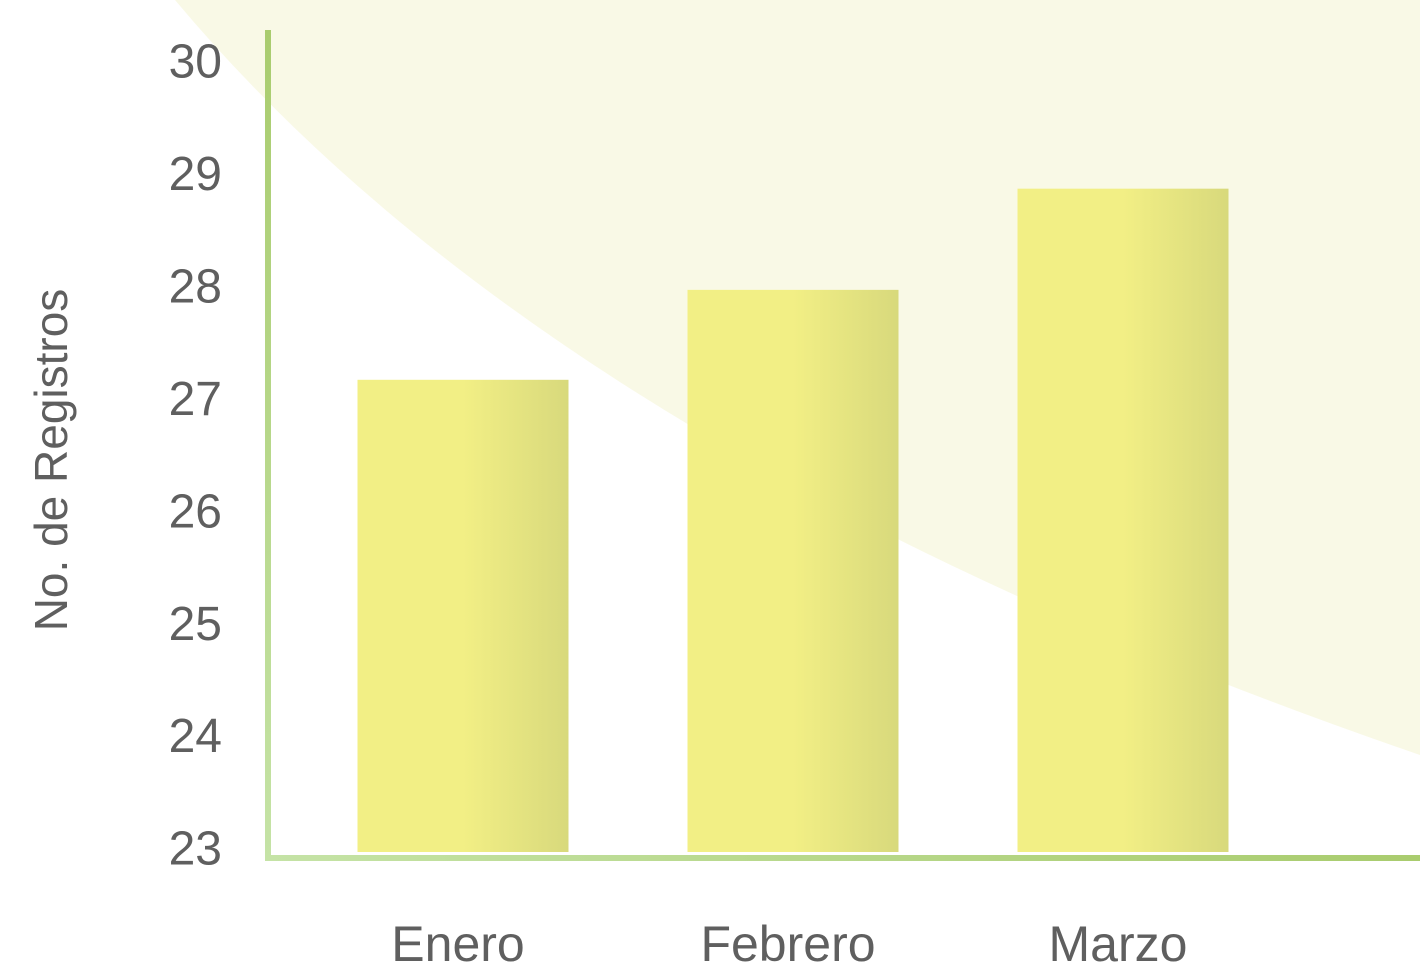 This screenshot has width=1420, height=974. I want to click on x-tick-label: Marzo, so click(1118, 944).